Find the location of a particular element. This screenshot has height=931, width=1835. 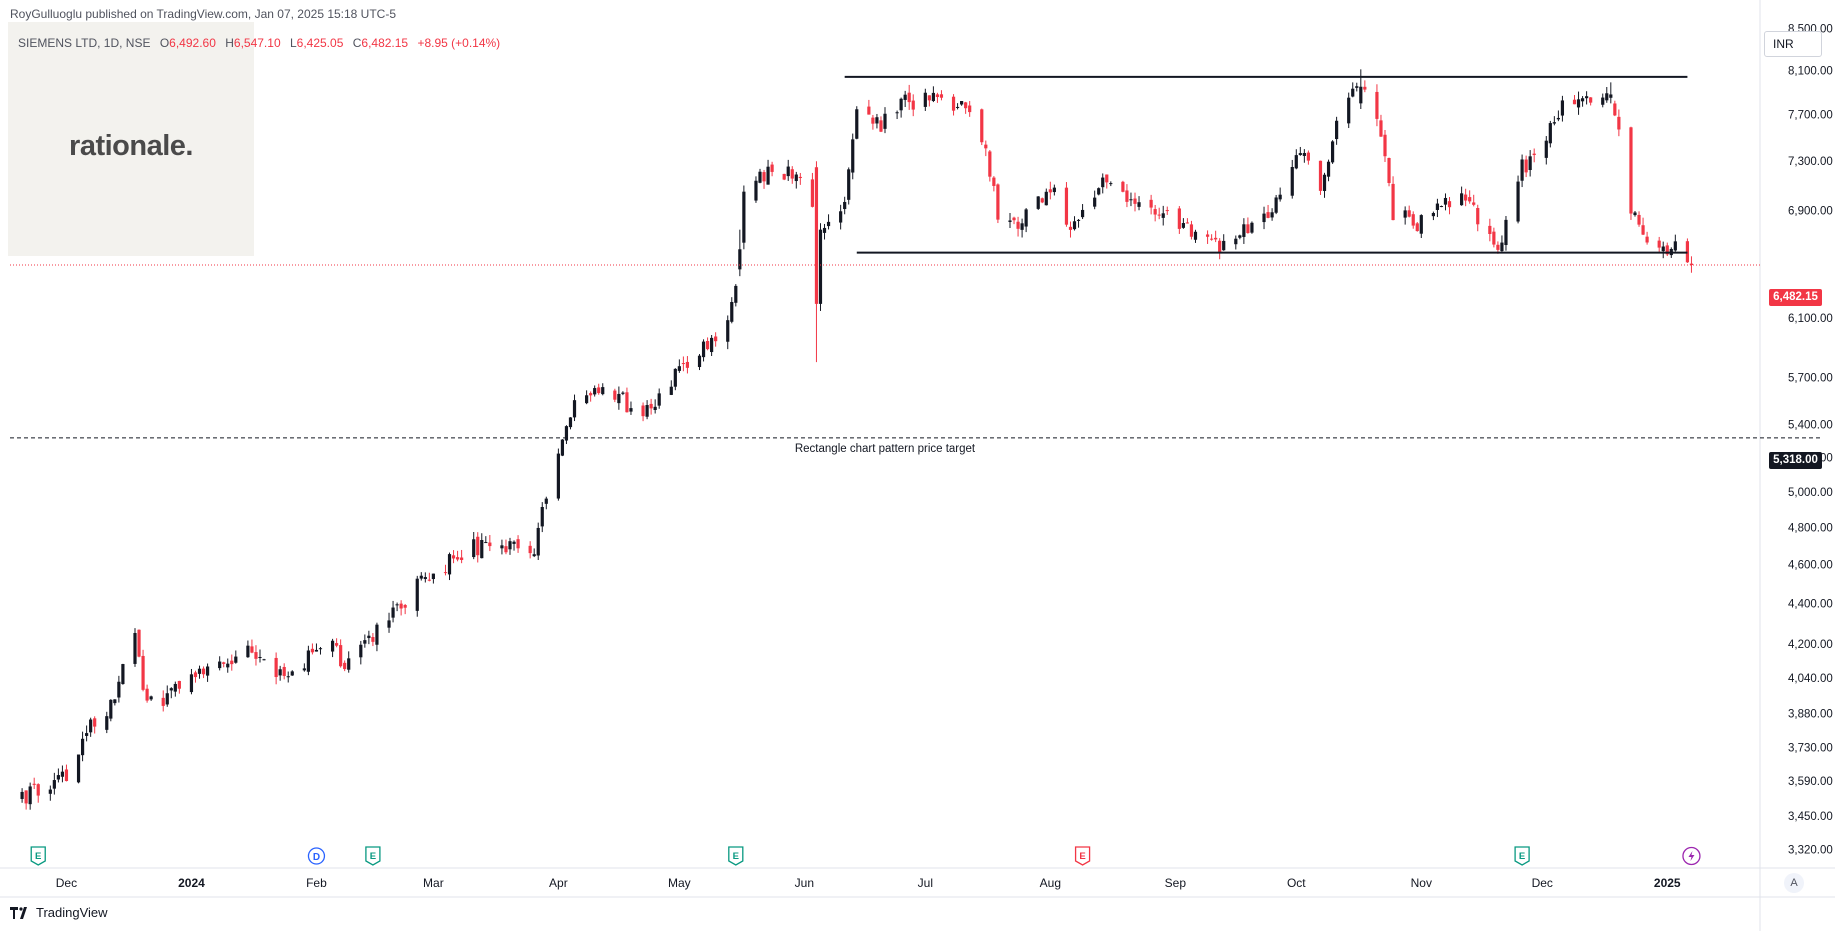

last-price-badge: 6,482.15 is located at coordinates (1795, 297).